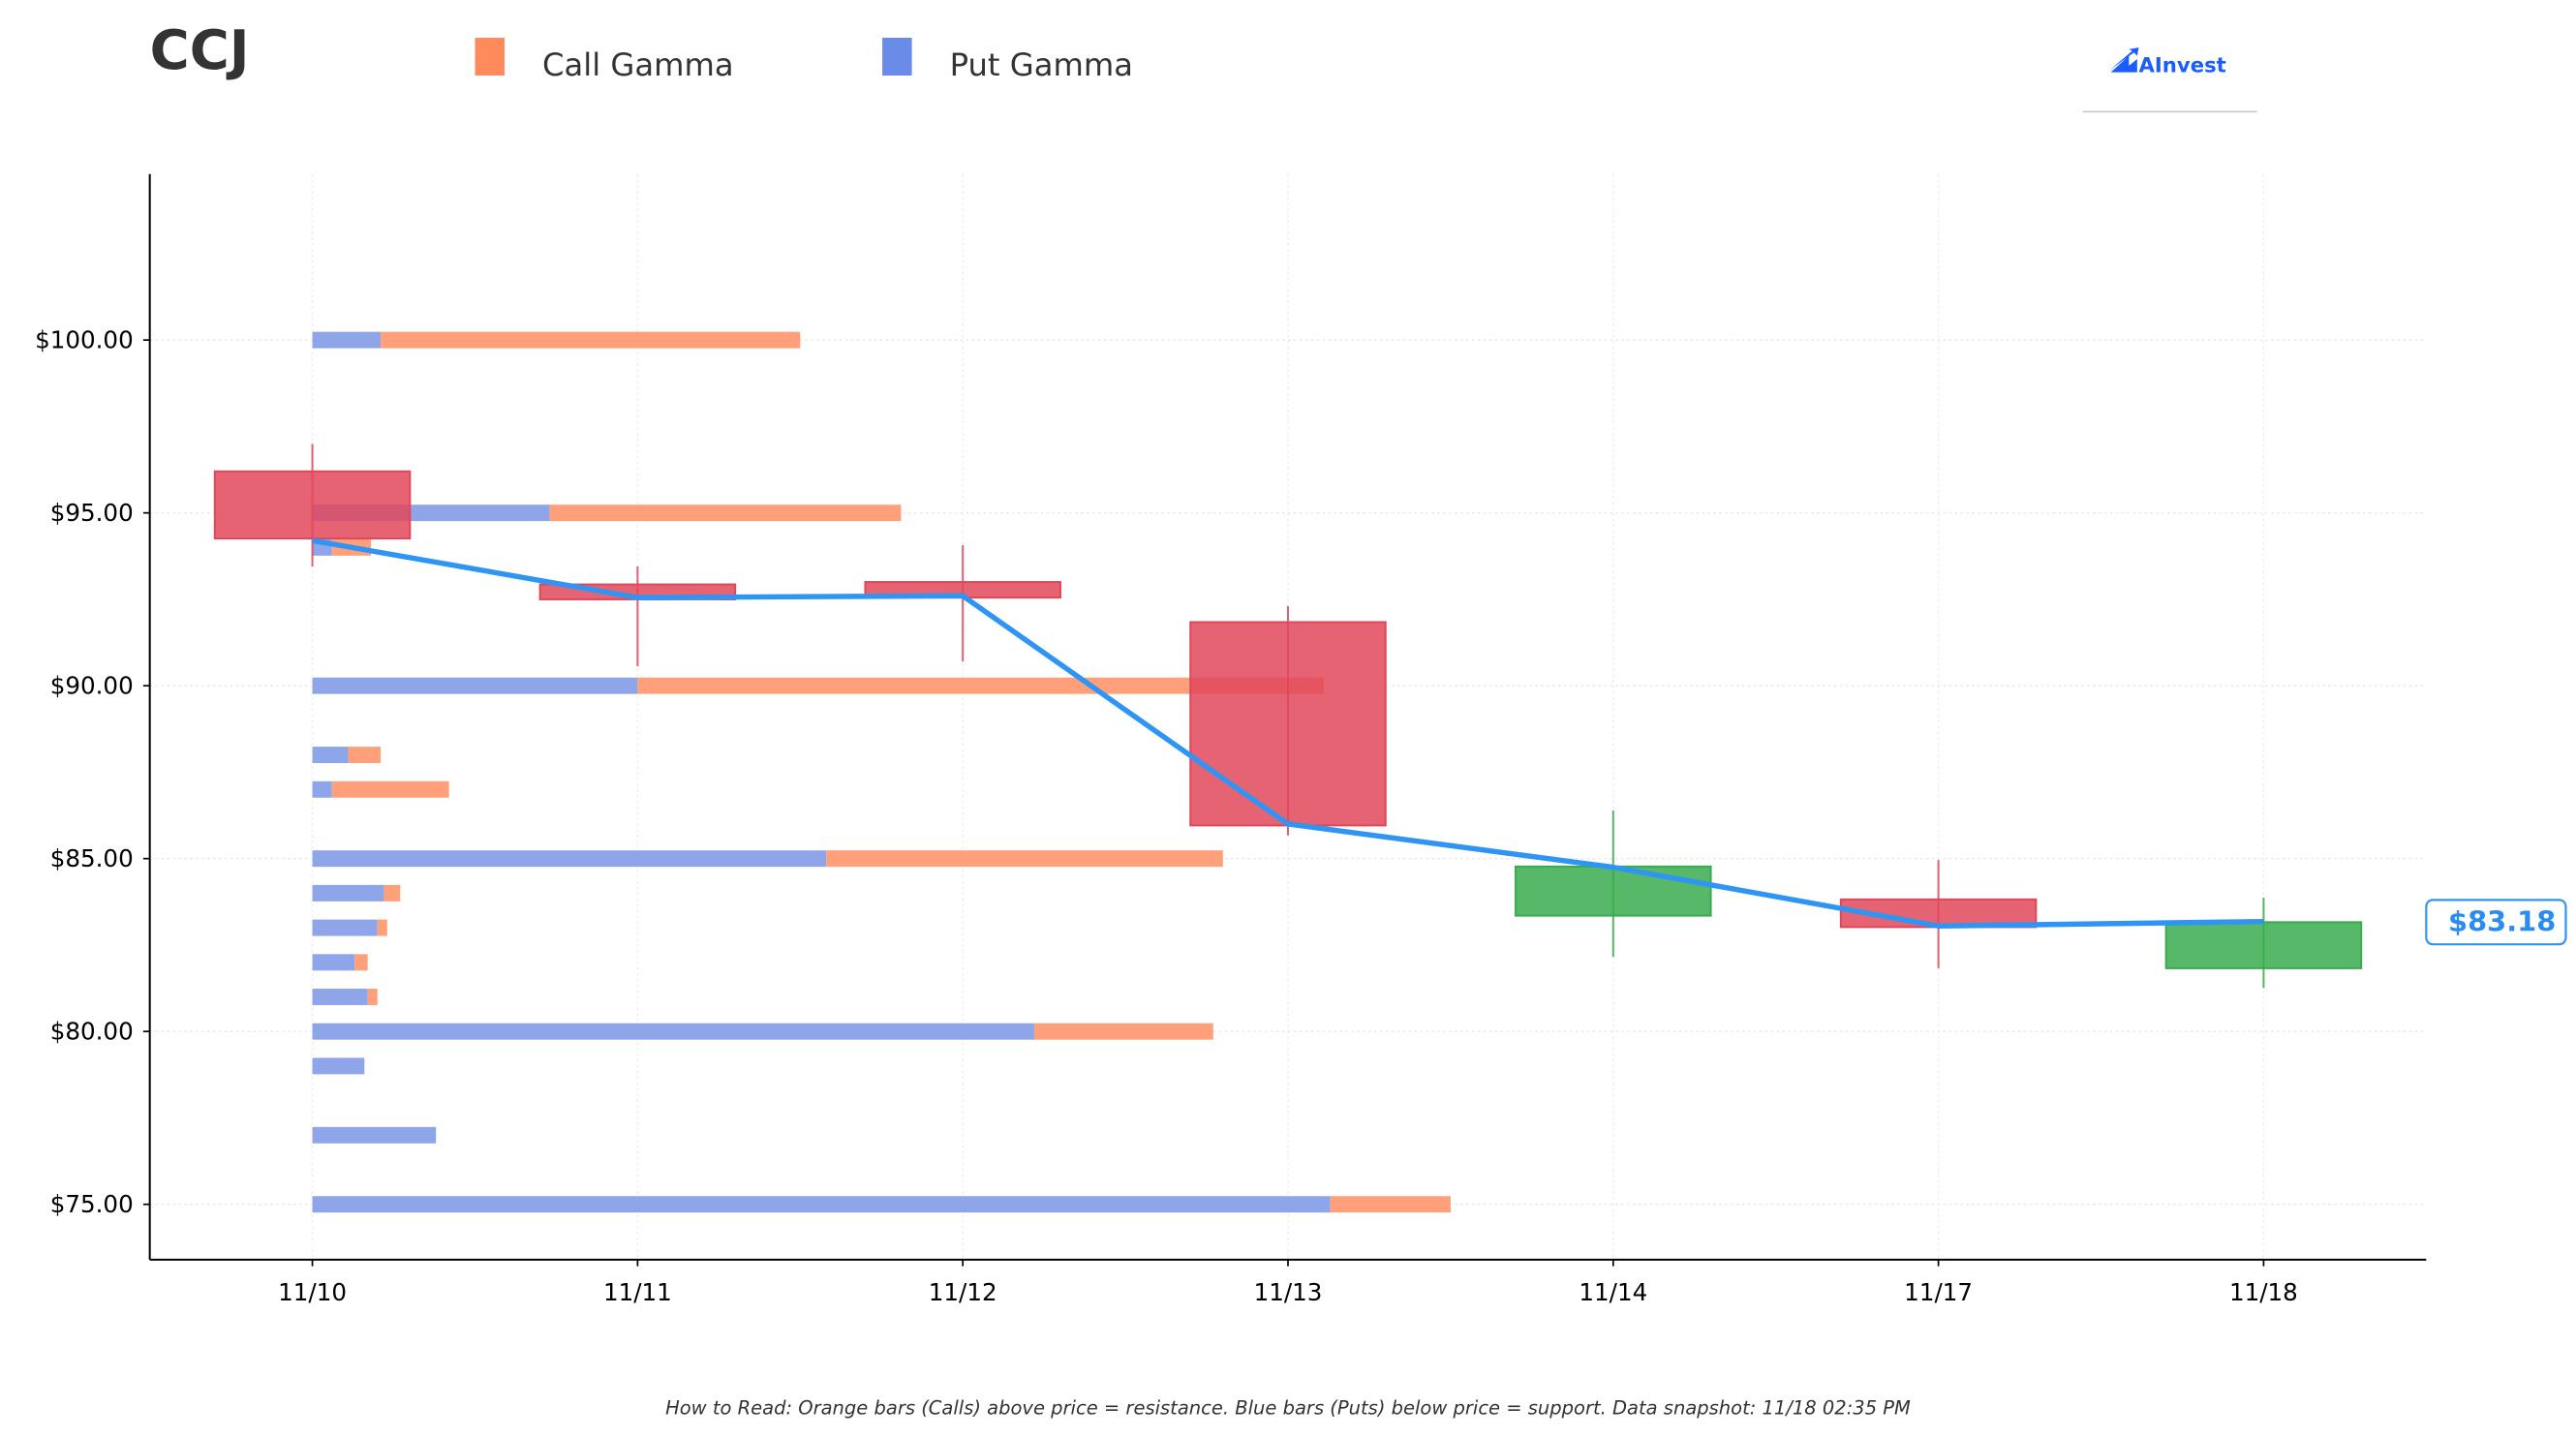 The height and width of the screenshot is (1437, 2576). I want to click on y-tick-label: $85.00, so click(92, 858).